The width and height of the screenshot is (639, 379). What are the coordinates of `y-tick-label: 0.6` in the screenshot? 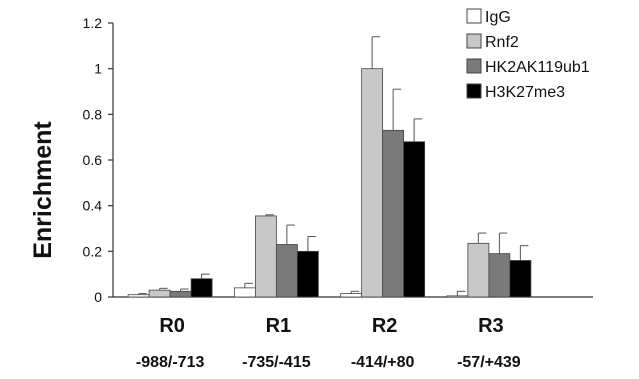 It's located at (93, 160).